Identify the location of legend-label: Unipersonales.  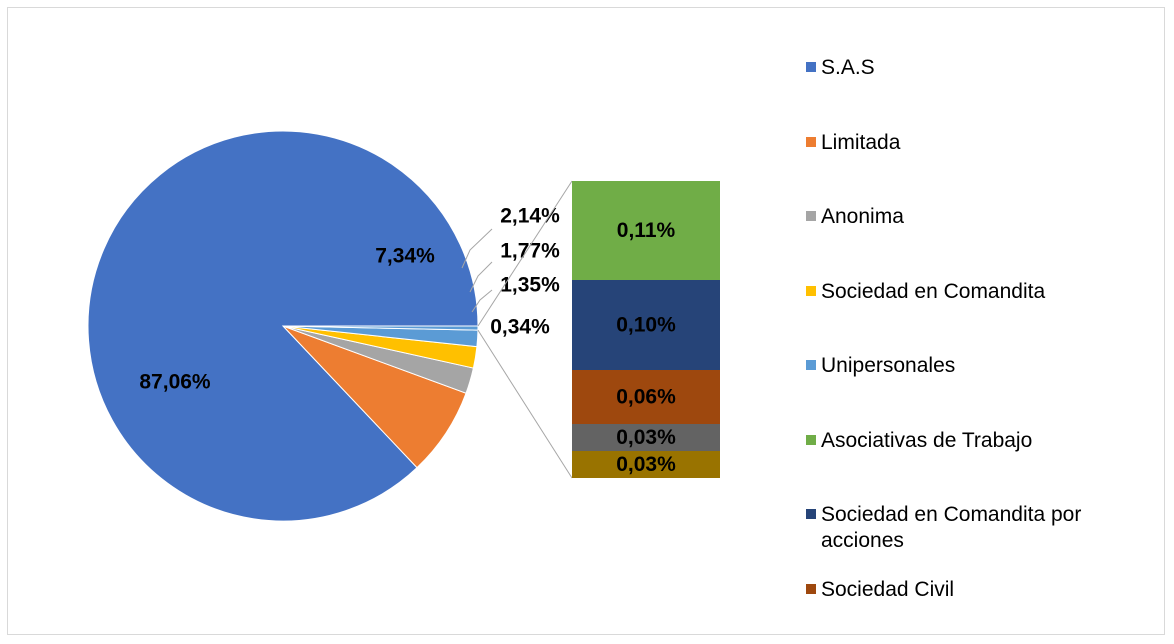
(888, 365).